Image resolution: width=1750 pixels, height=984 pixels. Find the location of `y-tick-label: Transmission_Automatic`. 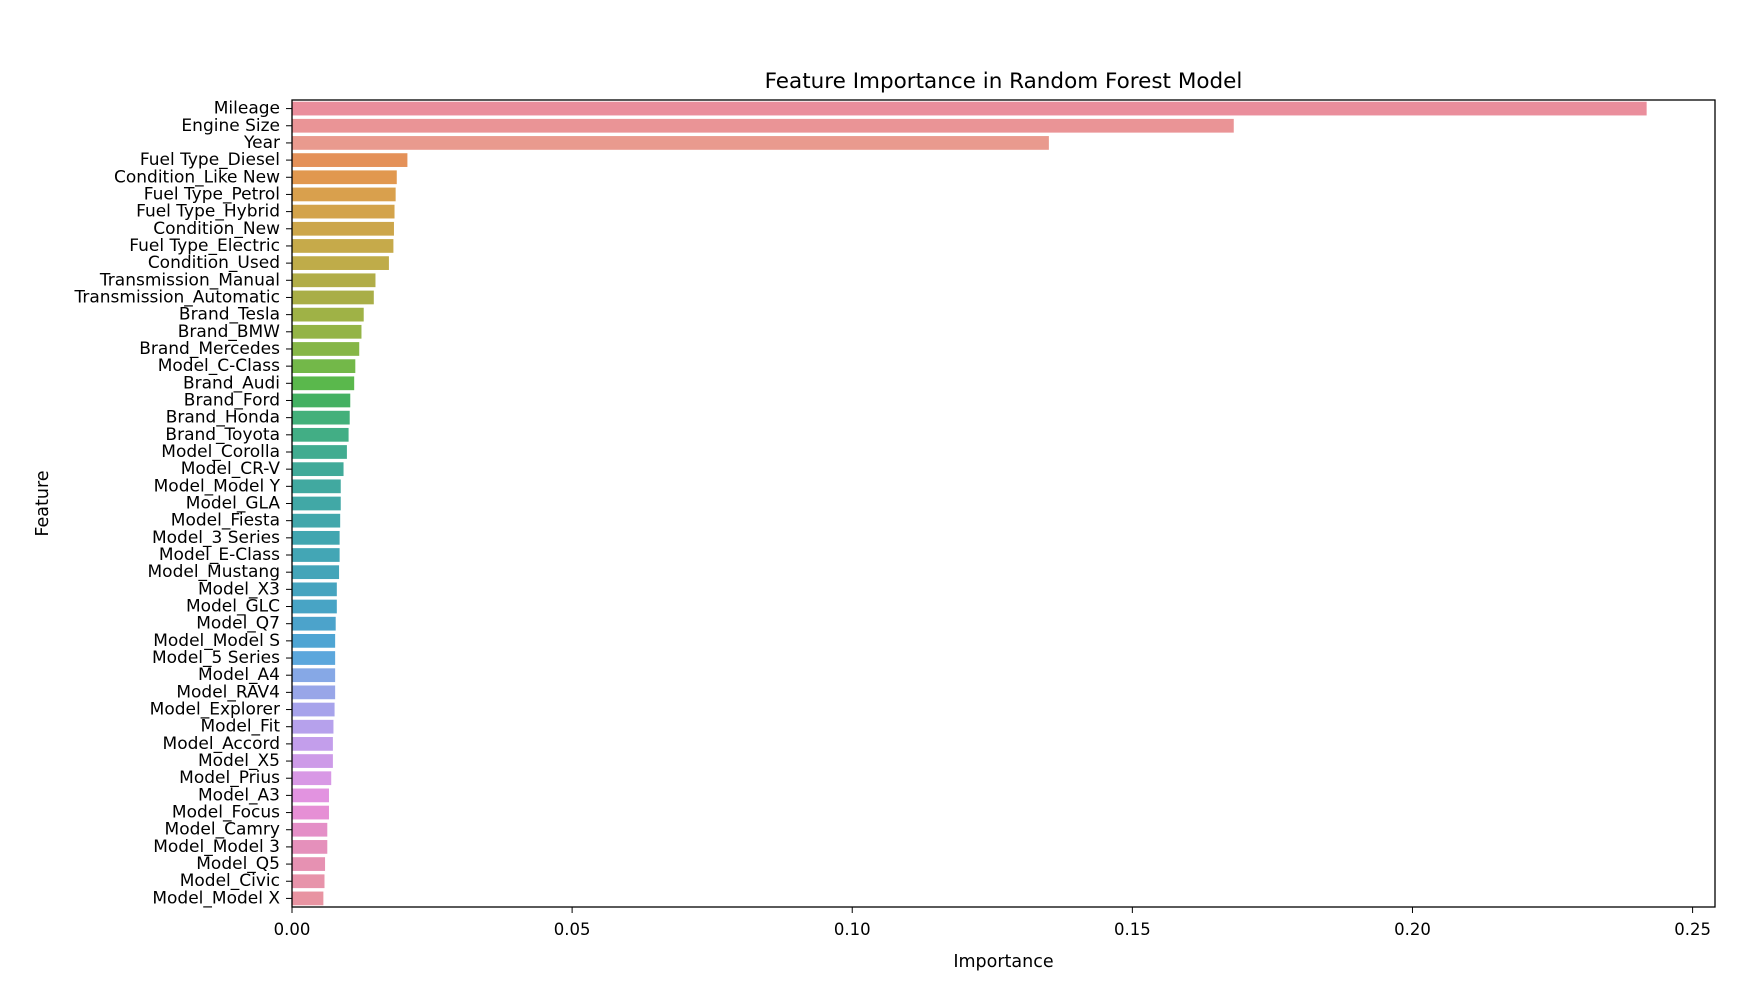

y-tick-label: Transmission_Automatic is located at coordinates (176, 297).